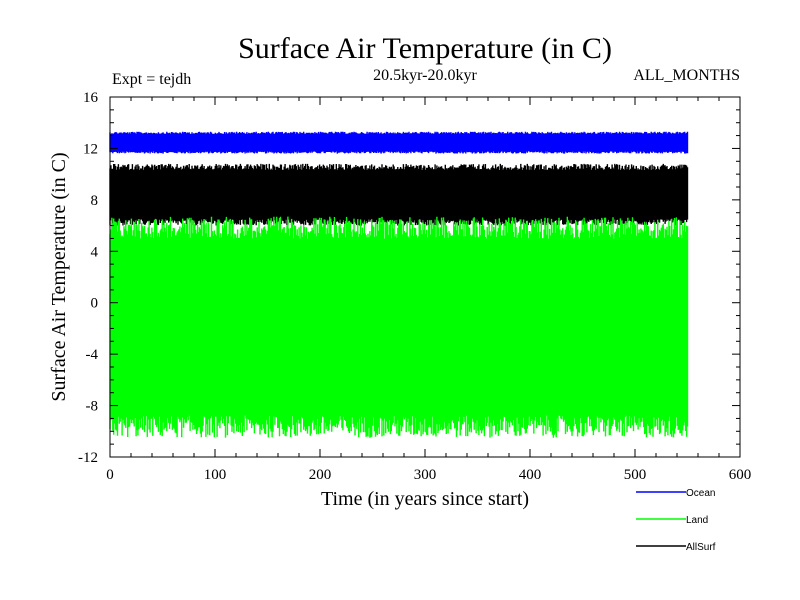 This screenshot has width=800, height=600. I want to click on y-tick-label: -8, so click(92, 407).